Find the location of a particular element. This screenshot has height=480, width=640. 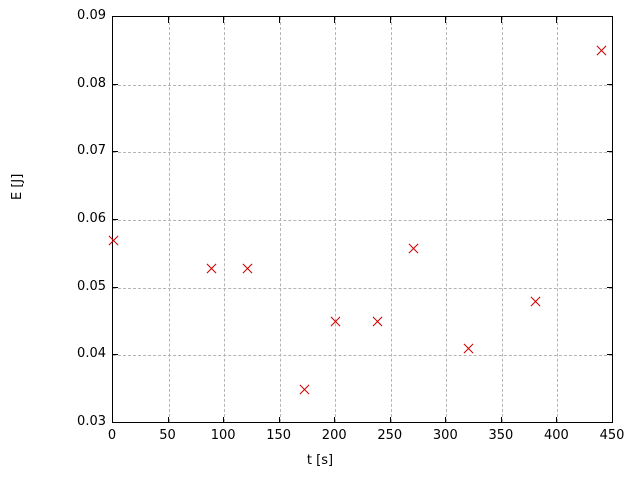

y-tick-label: 0.06 is located at coordinates (91, 218).